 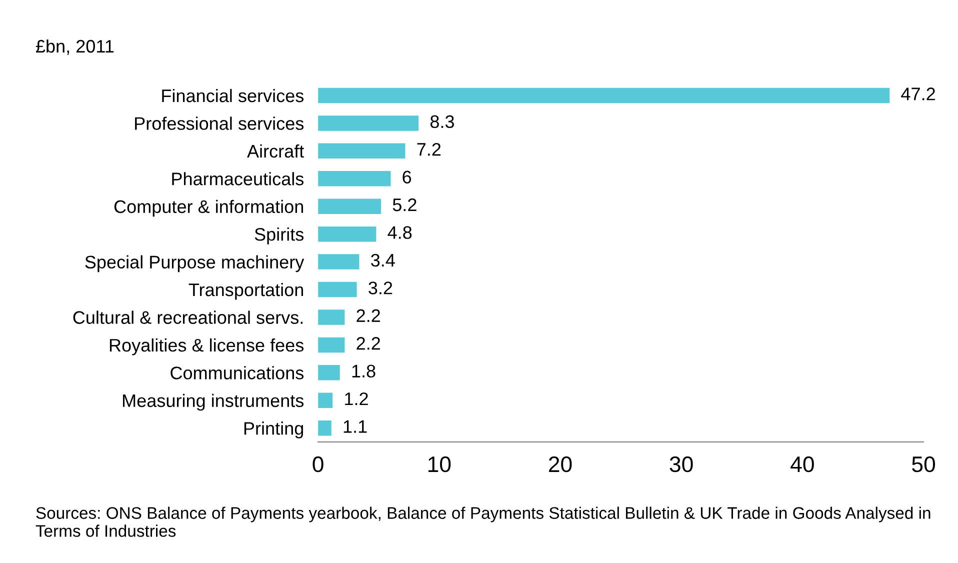 What do you see at coordinates (681, 464) in the screenshot?
I see `x-tick-label: 30` at bounding box center [681, 464].